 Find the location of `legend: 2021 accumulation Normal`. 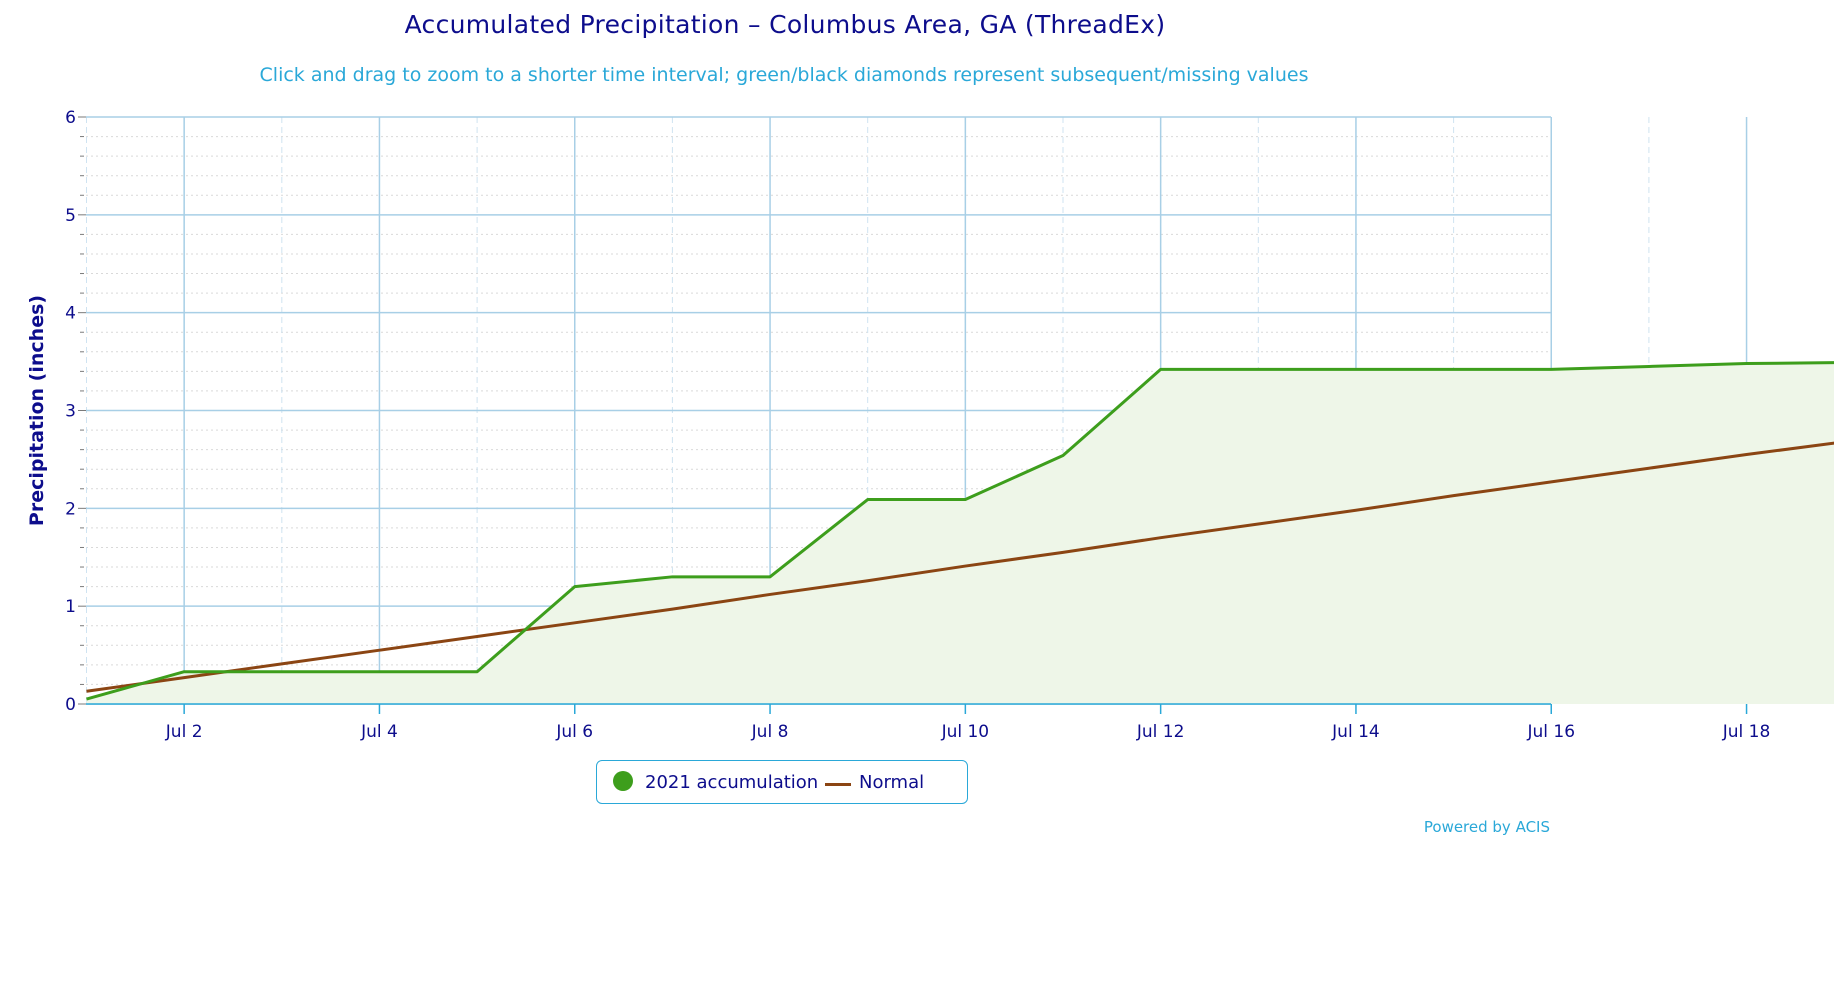

legend: 2021 accumulation Normal is located at coordinates (782, 782).